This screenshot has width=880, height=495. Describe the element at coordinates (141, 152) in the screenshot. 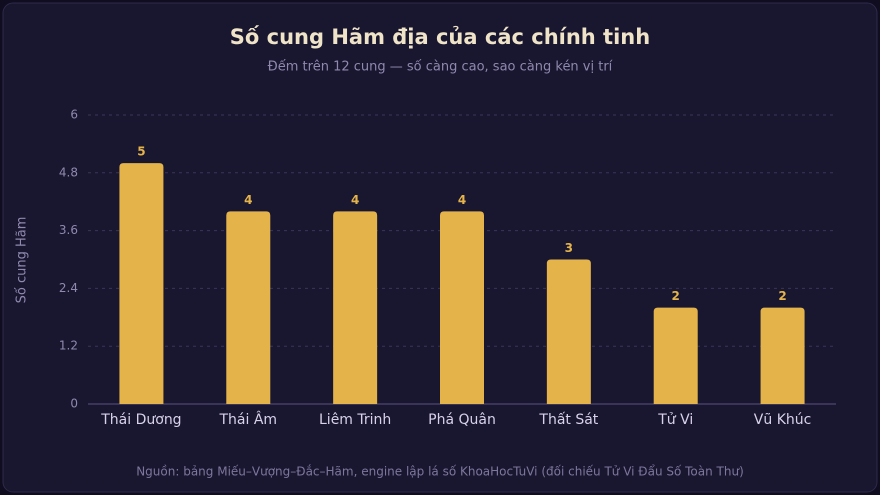

I see `data-label: 5` at that location.